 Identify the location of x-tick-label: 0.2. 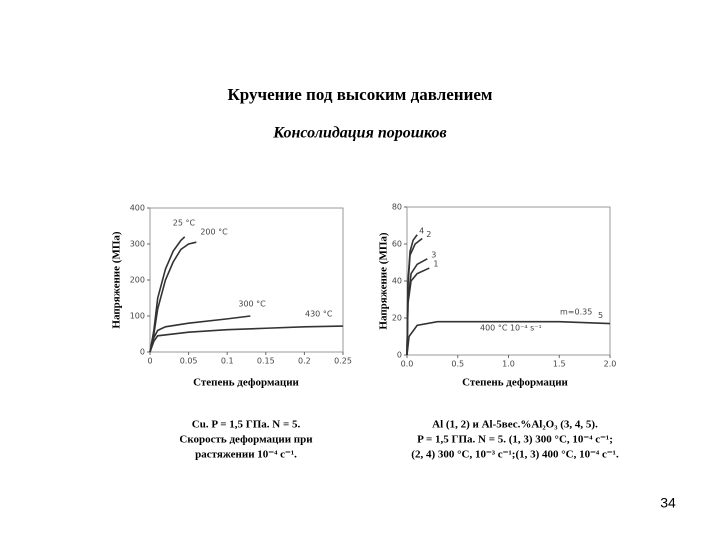
(304, 361).